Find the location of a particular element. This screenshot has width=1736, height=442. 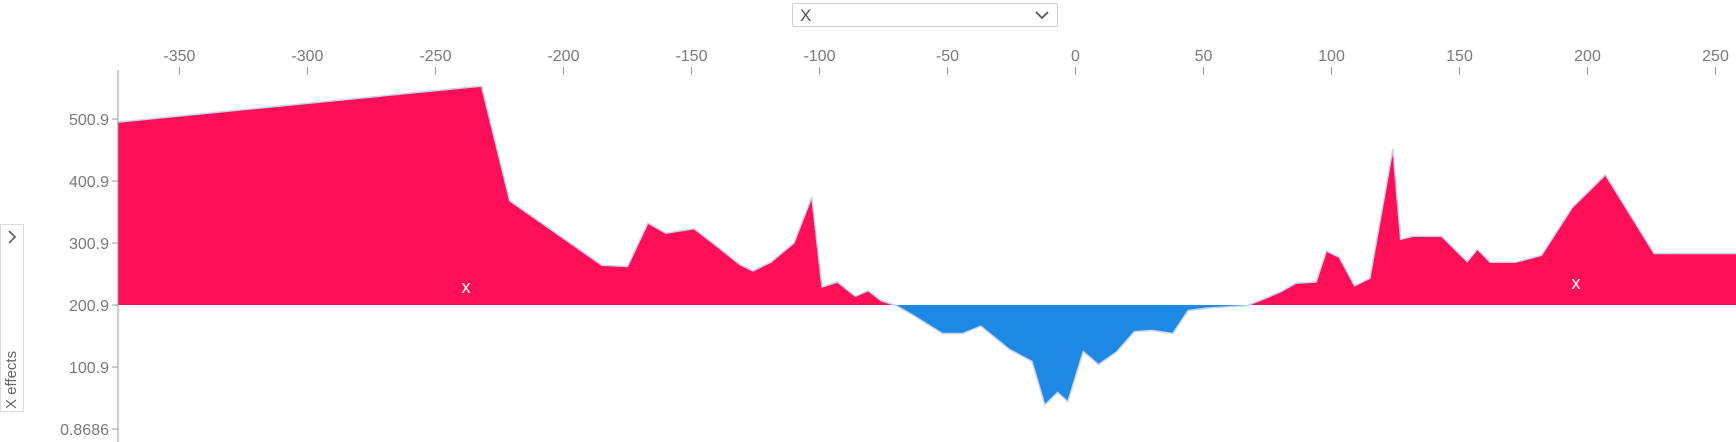

x-tick-label: 0 is located at coordinates (1075, 56).